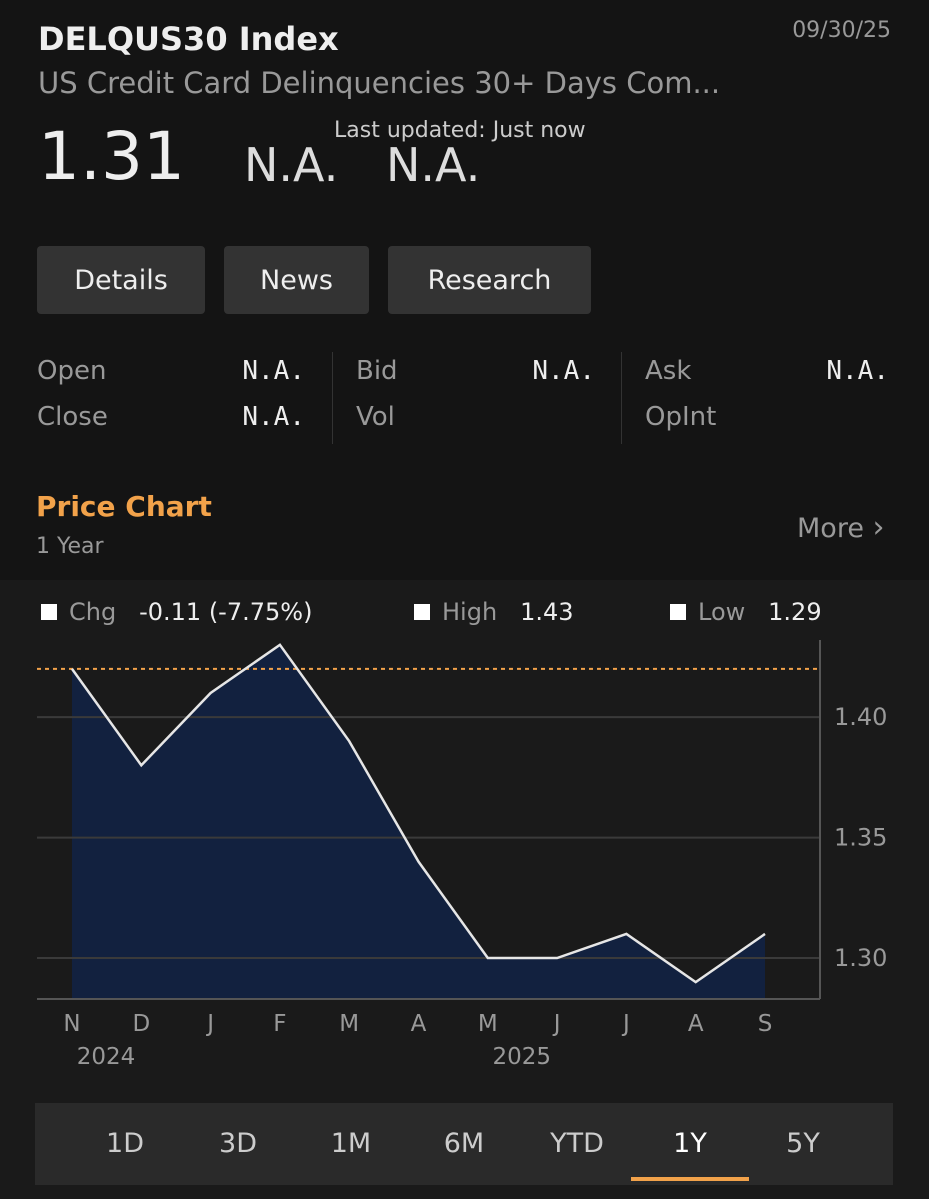 The width and height of the screenshot is (929, 1199). Describe the element at coordinates (860, 958) in the screenshot. I see `y-tick-label: 1.30` at that location.